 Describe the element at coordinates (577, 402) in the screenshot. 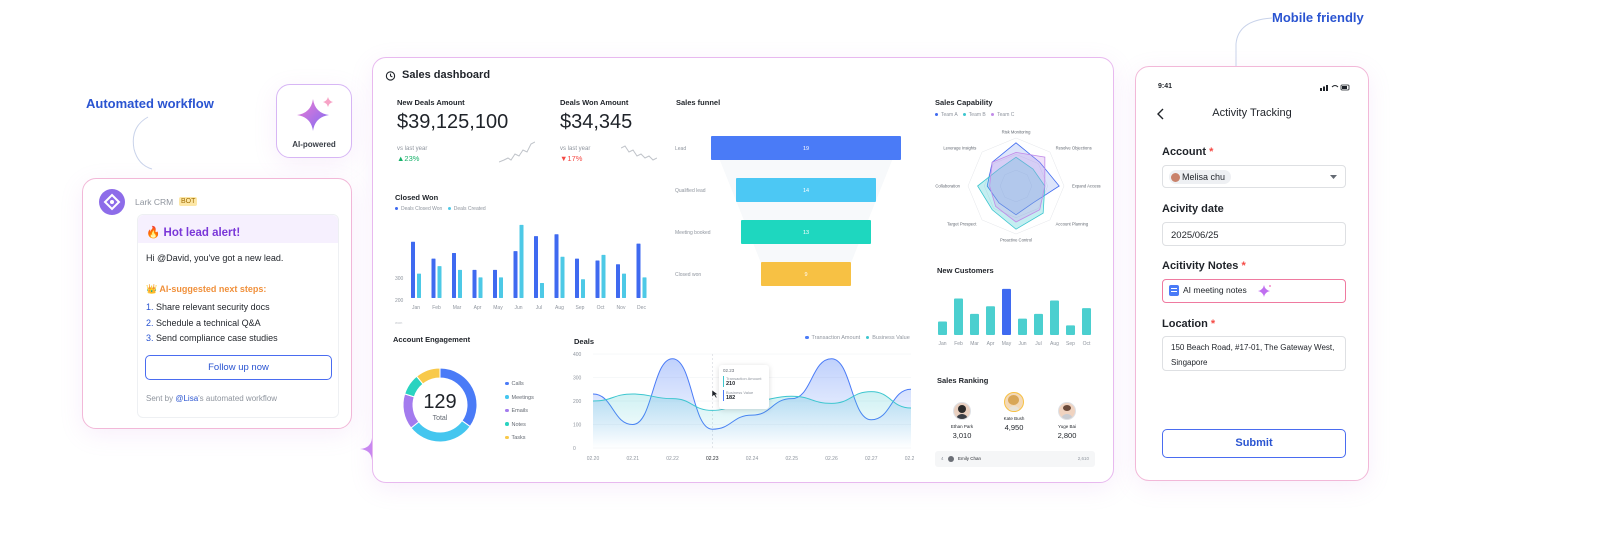

I see `deals-y-label: 200` at that location.